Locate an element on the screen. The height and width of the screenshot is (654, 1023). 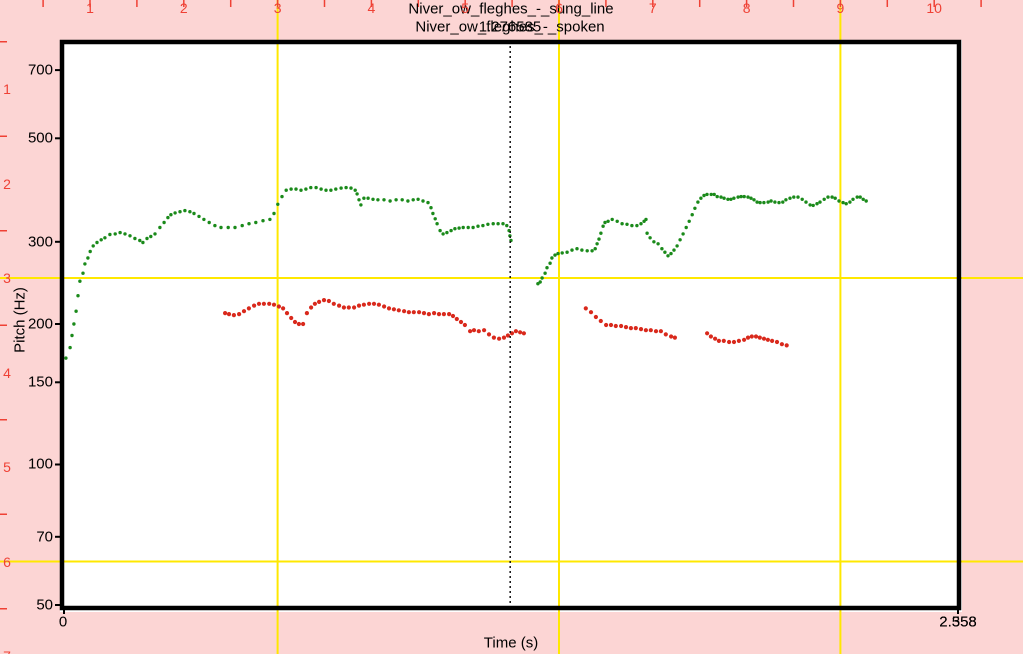
ruler-number-left-1: 1 is located at coordinates (7, 89).